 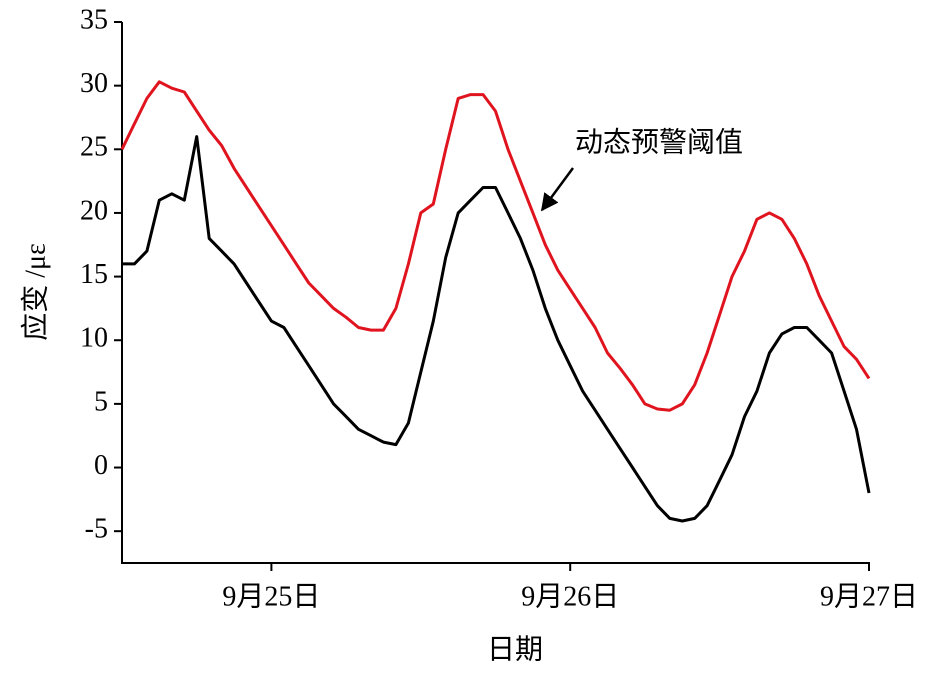 I want to click on y-tick-label: 5, so click(x=101, y=401).